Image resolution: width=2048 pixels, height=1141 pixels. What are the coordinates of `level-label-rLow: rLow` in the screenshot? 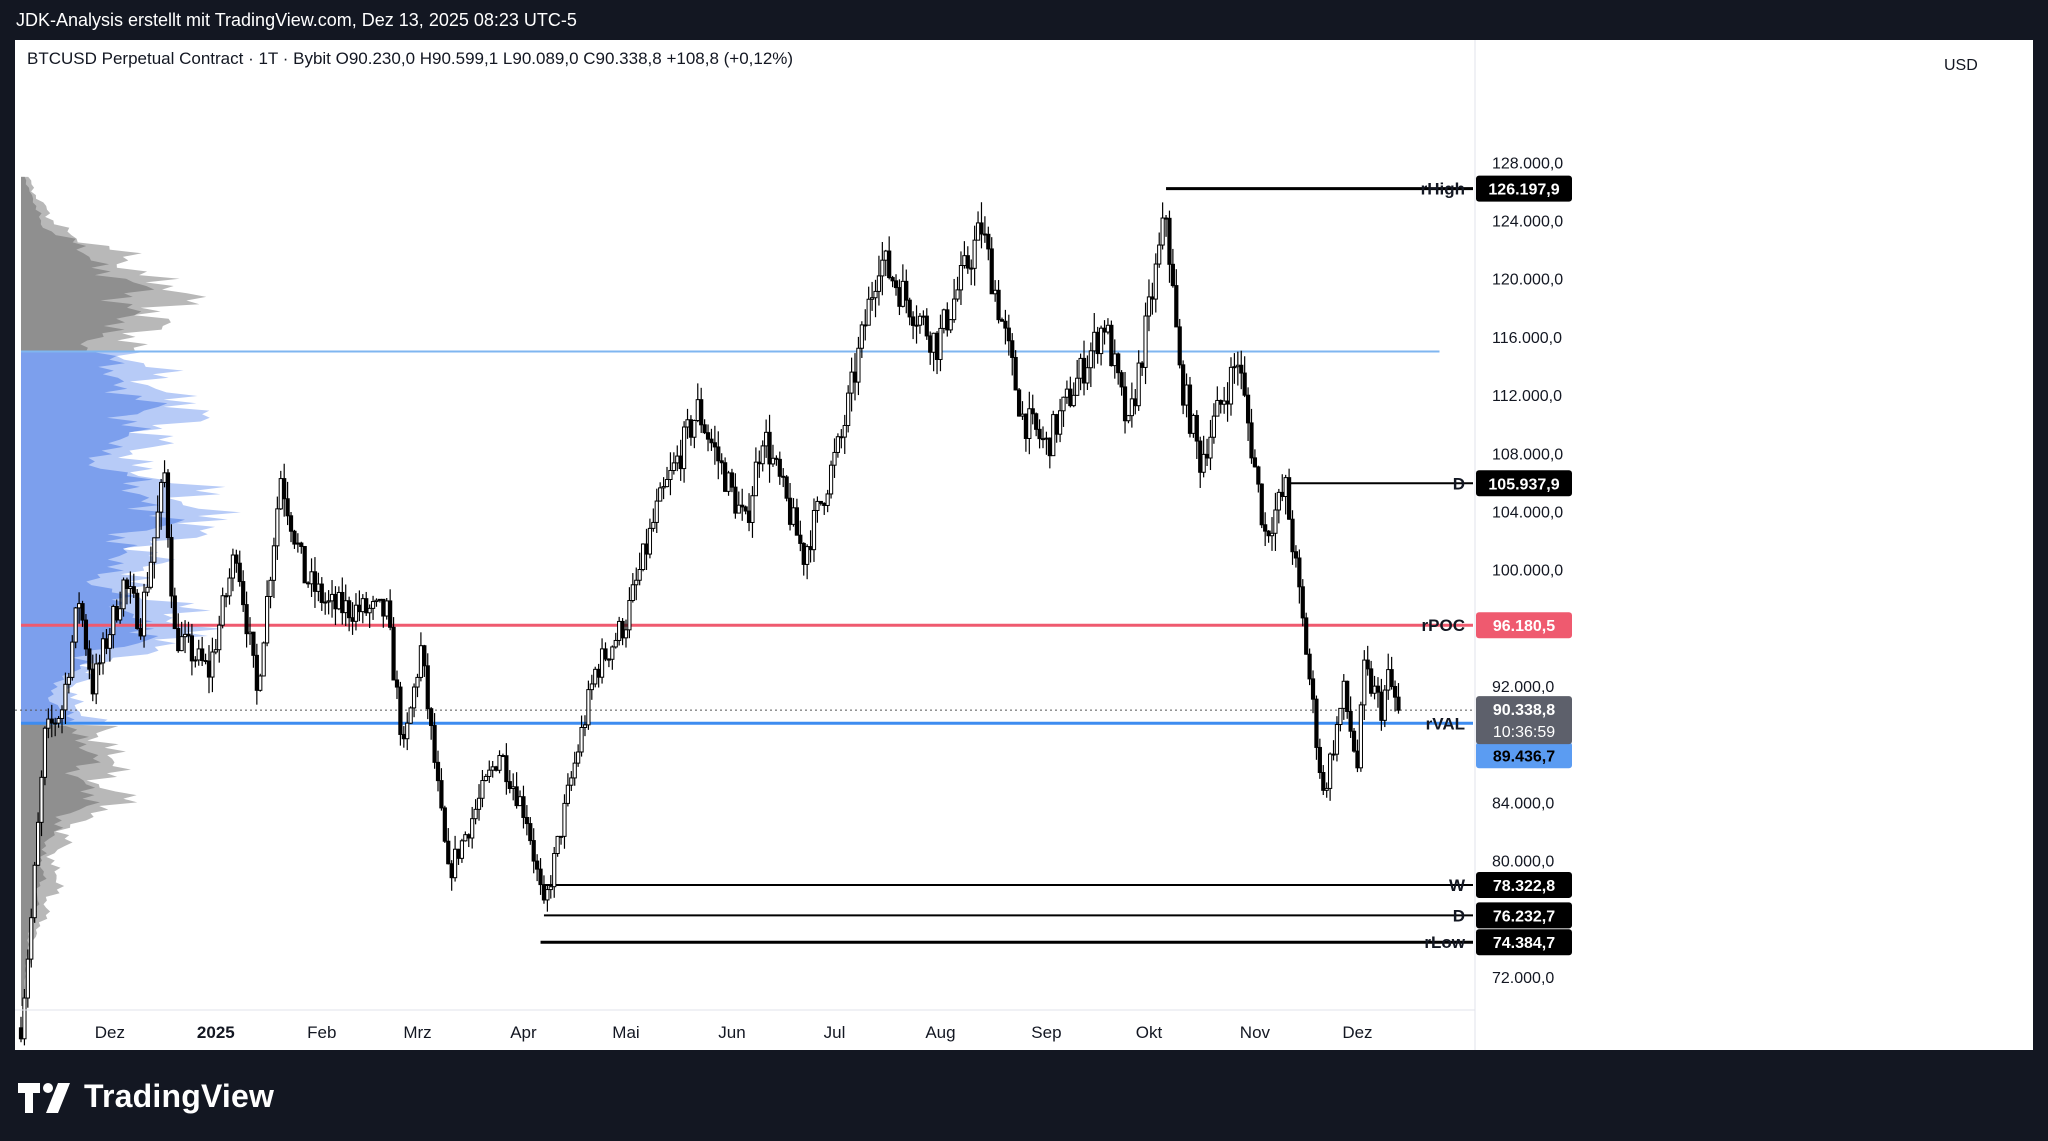 It's located at (1444, 942).